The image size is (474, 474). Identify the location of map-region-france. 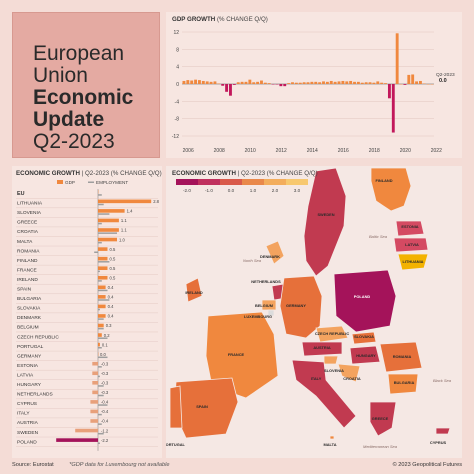
(242, 355).